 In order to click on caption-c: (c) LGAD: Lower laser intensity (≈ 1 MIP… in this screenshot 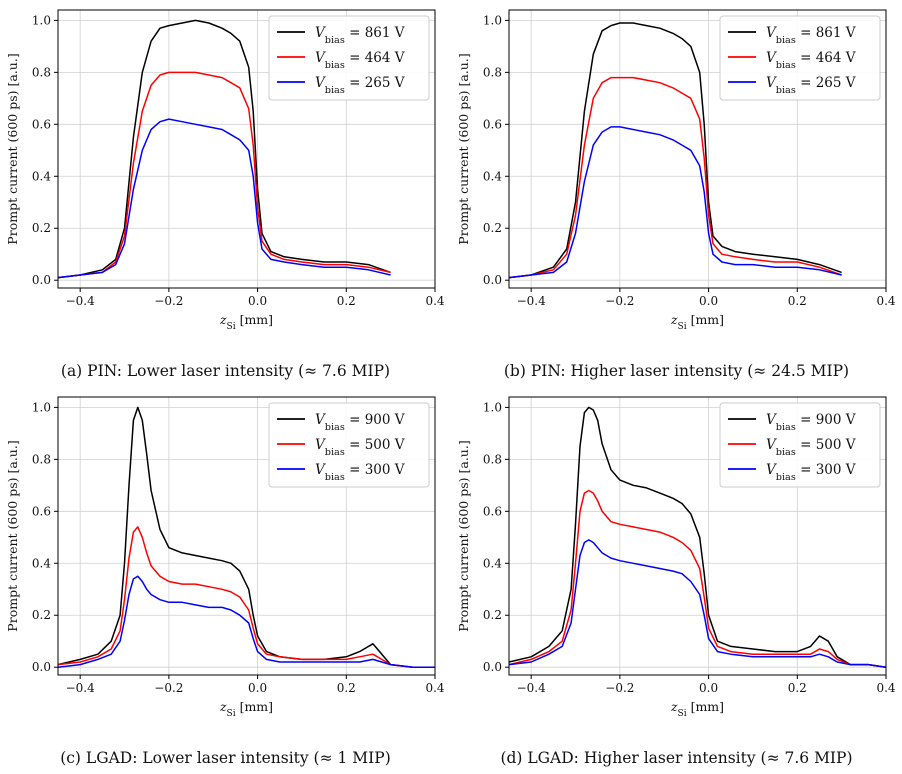, I will do `click(225, 758)`.